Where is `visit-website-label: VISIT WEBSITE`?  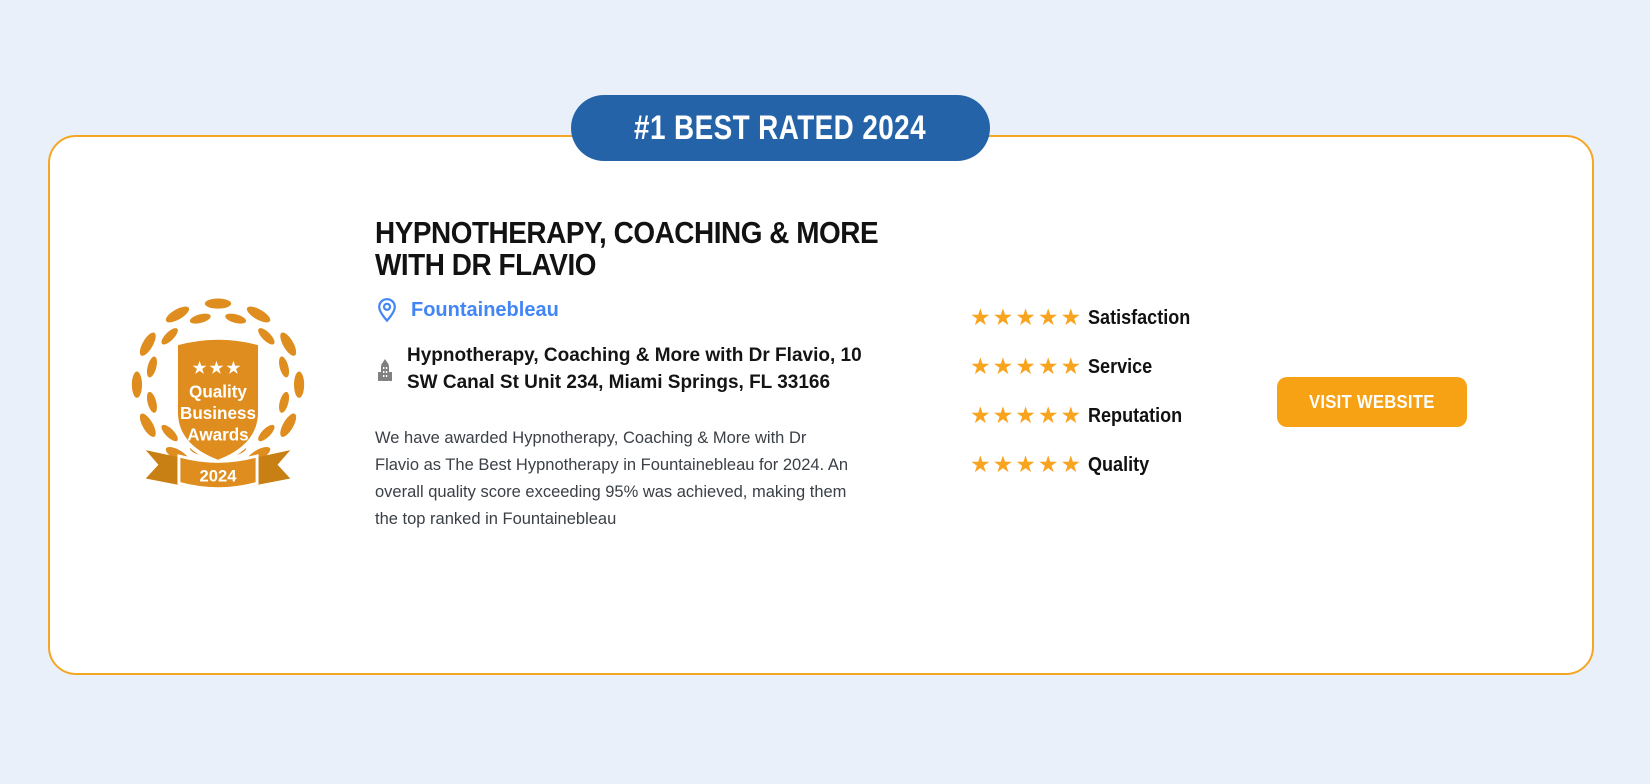
visit-website-label: VISIT WEBSITE is located at coordinates (1372, 401).